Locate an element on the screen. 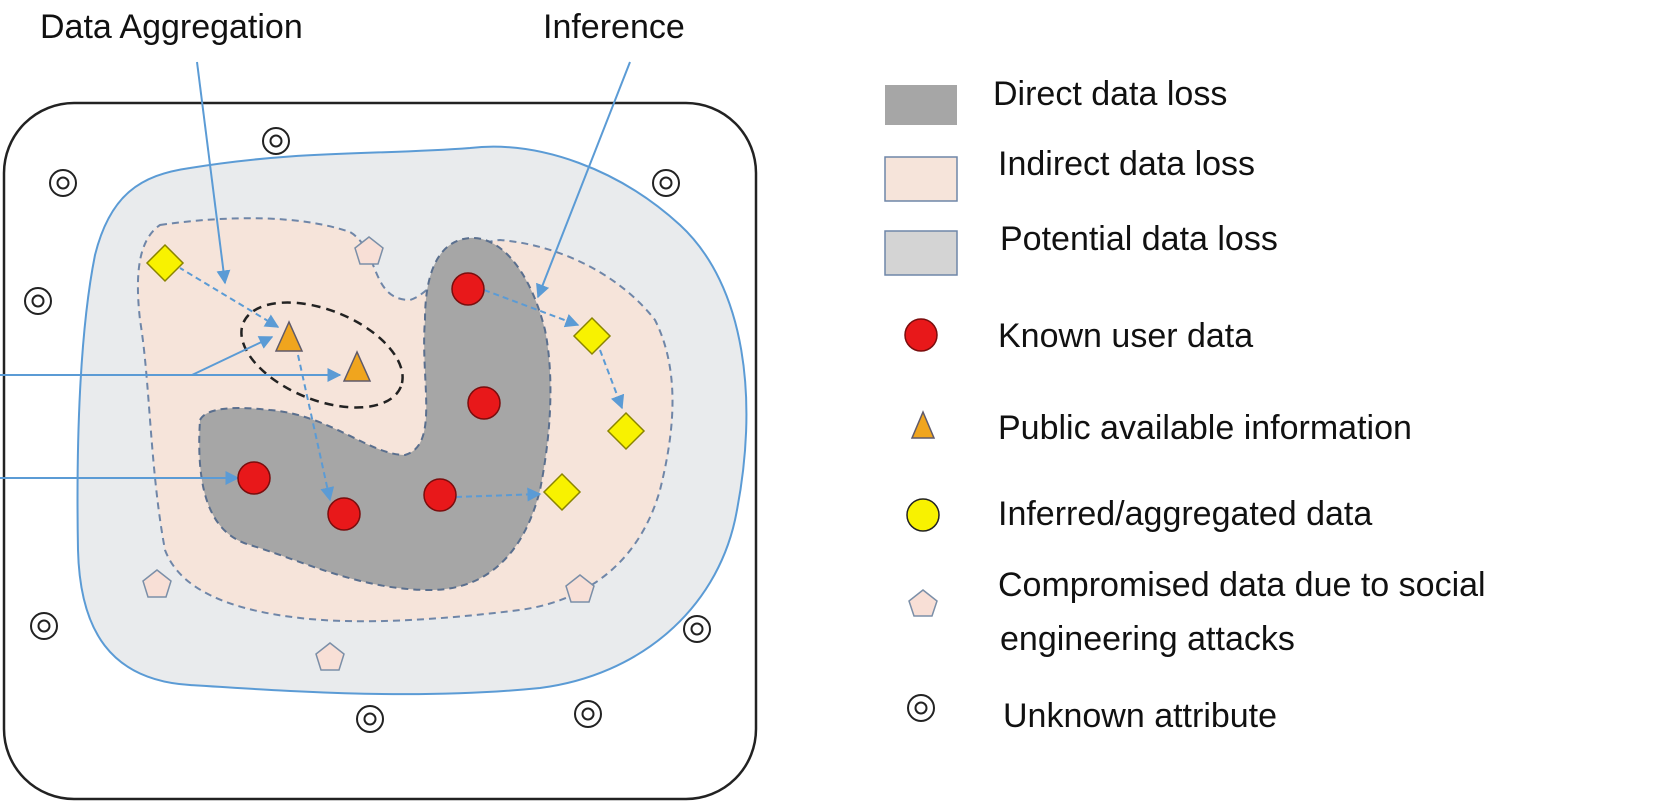 This screenshot has height=805, width=1678. legend-label-direct: Direct data loss is located at coordinates (1110, 94).